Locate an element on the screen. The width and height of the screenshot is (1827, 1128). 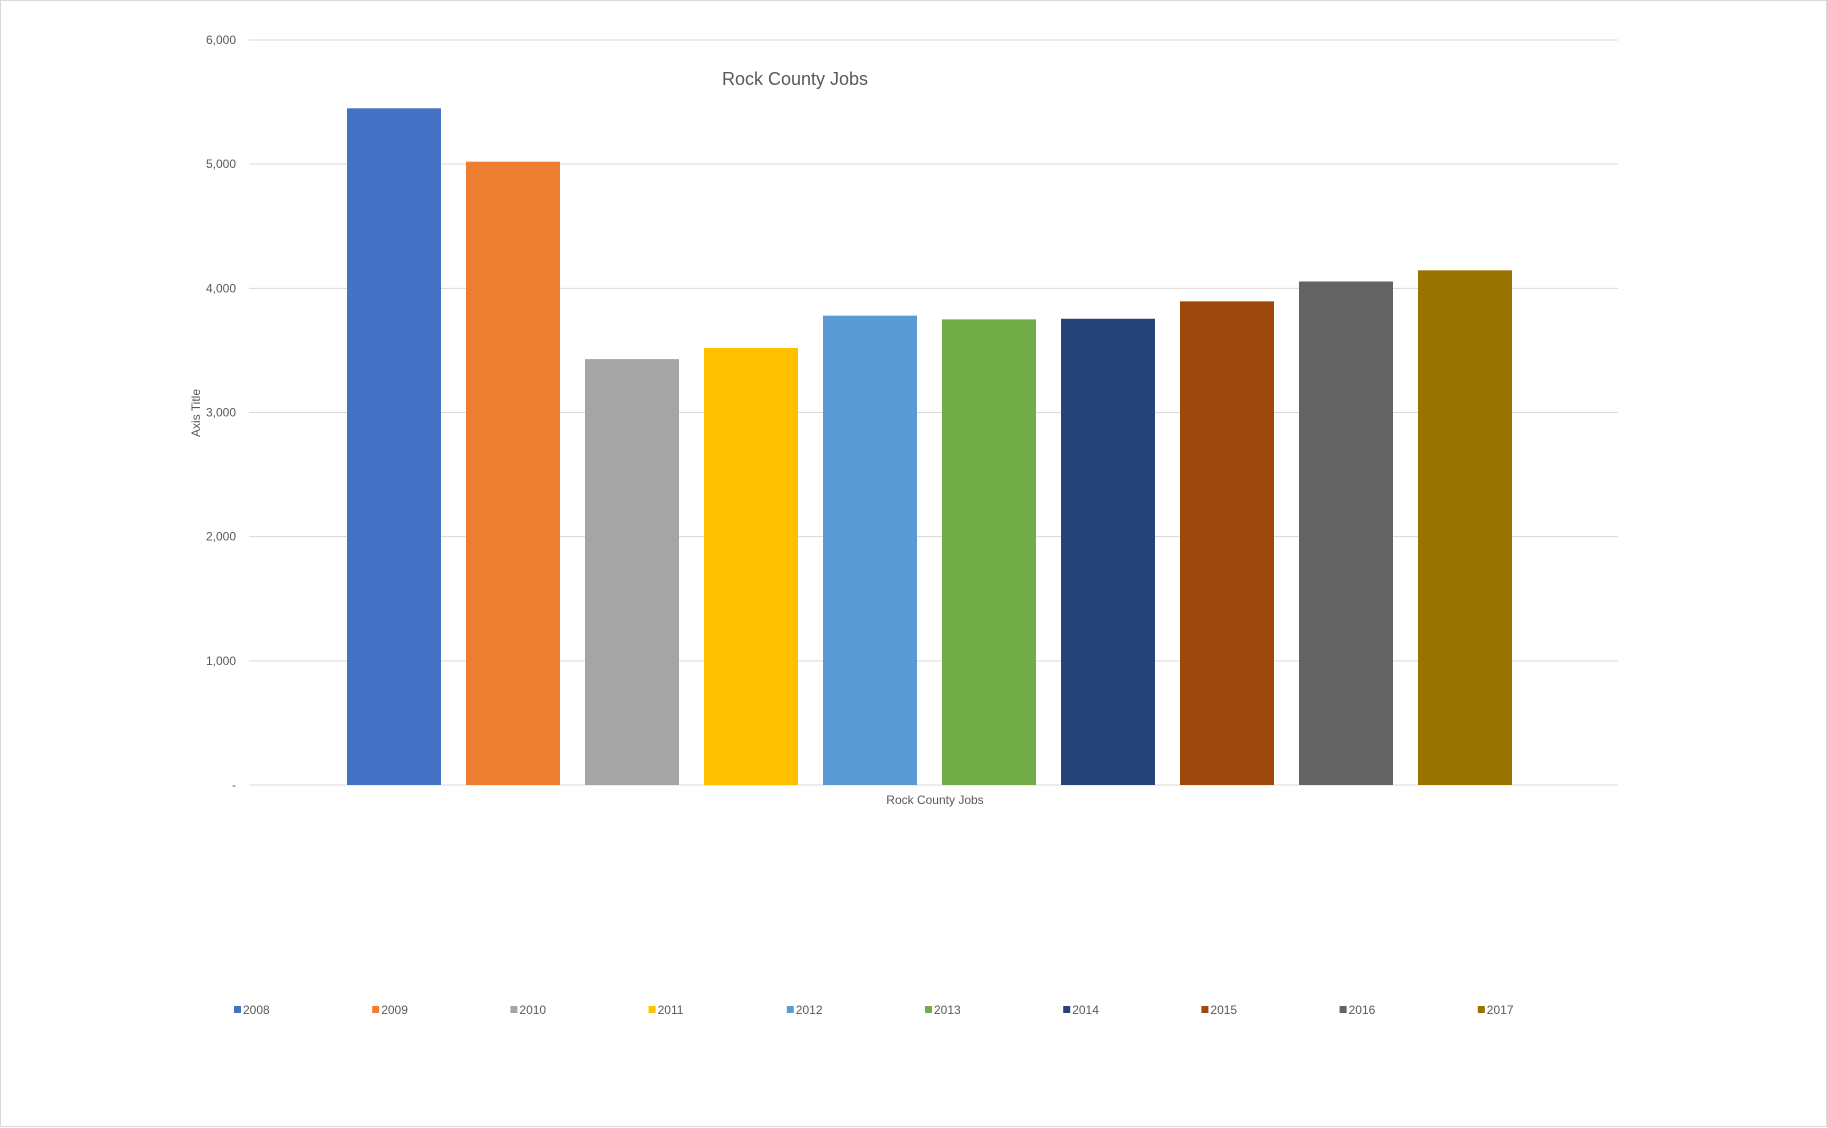
legend-label-2009: 2009 is located at coordinates (394, 1010).